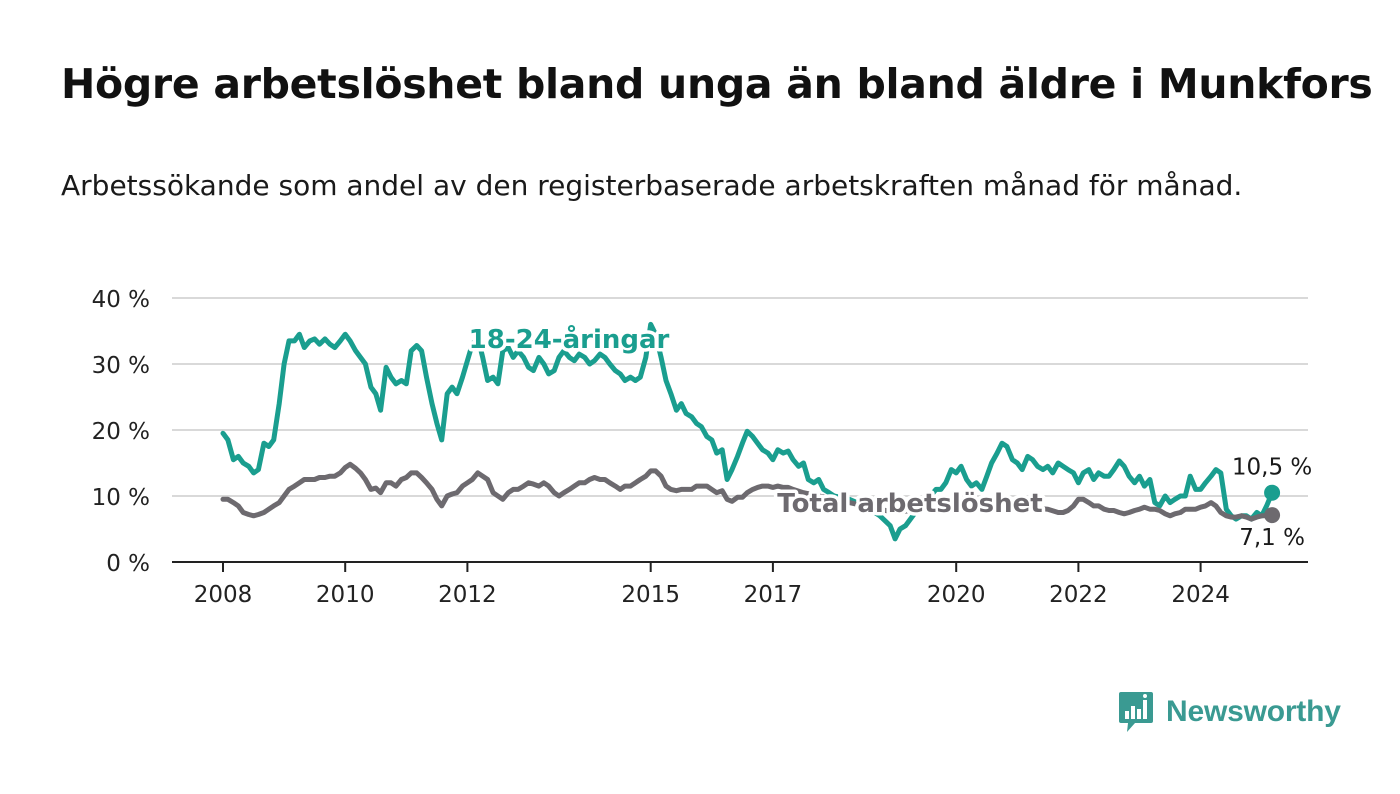  I want to click on y-tick-label: 40 %, so click(121, 300).